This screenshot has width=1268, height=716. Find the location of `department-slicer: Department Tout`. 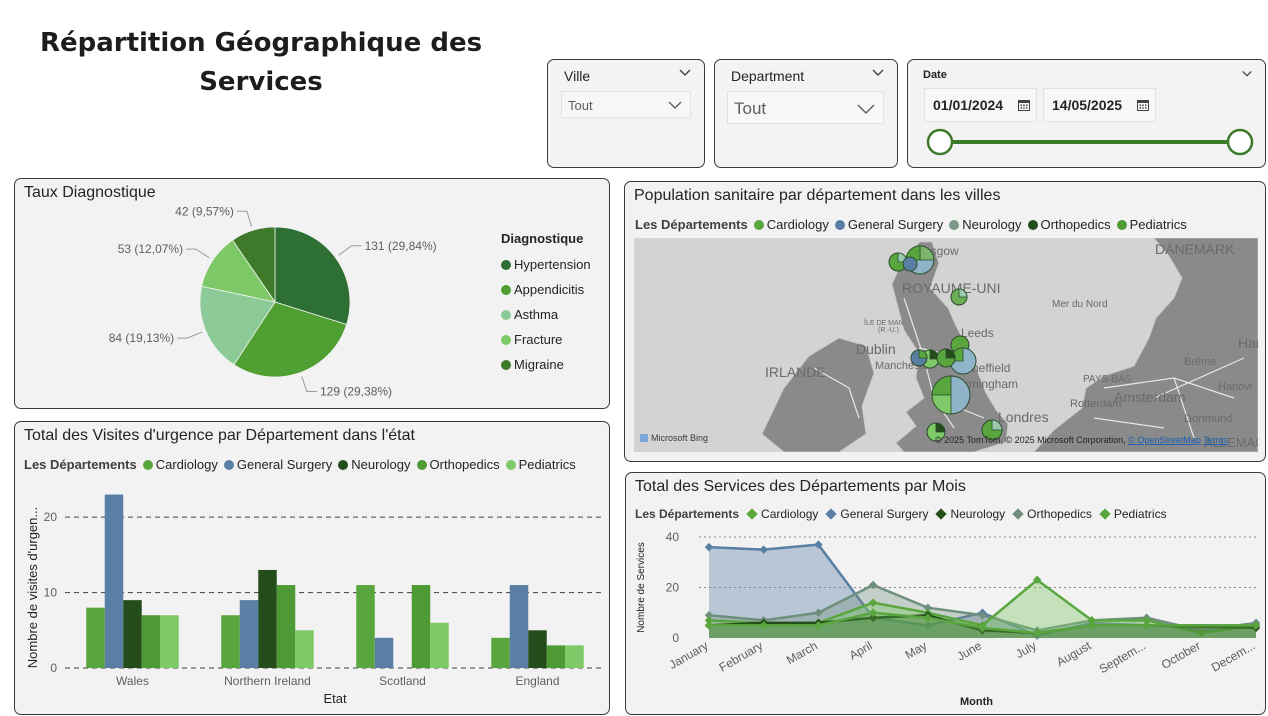

department-slicer: Department Tout is located at coordinates (806, 113).